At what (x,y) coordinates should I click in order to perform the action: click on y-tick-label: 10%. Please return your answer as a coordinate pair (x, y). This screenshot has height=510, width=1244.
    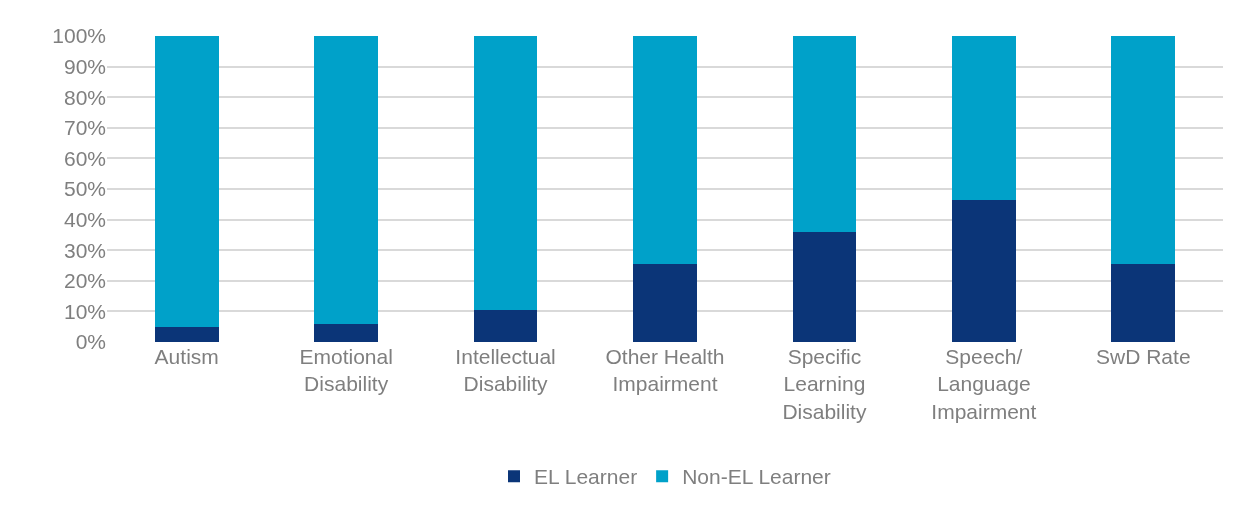
    Looking at the image, I should click on (84, 311).